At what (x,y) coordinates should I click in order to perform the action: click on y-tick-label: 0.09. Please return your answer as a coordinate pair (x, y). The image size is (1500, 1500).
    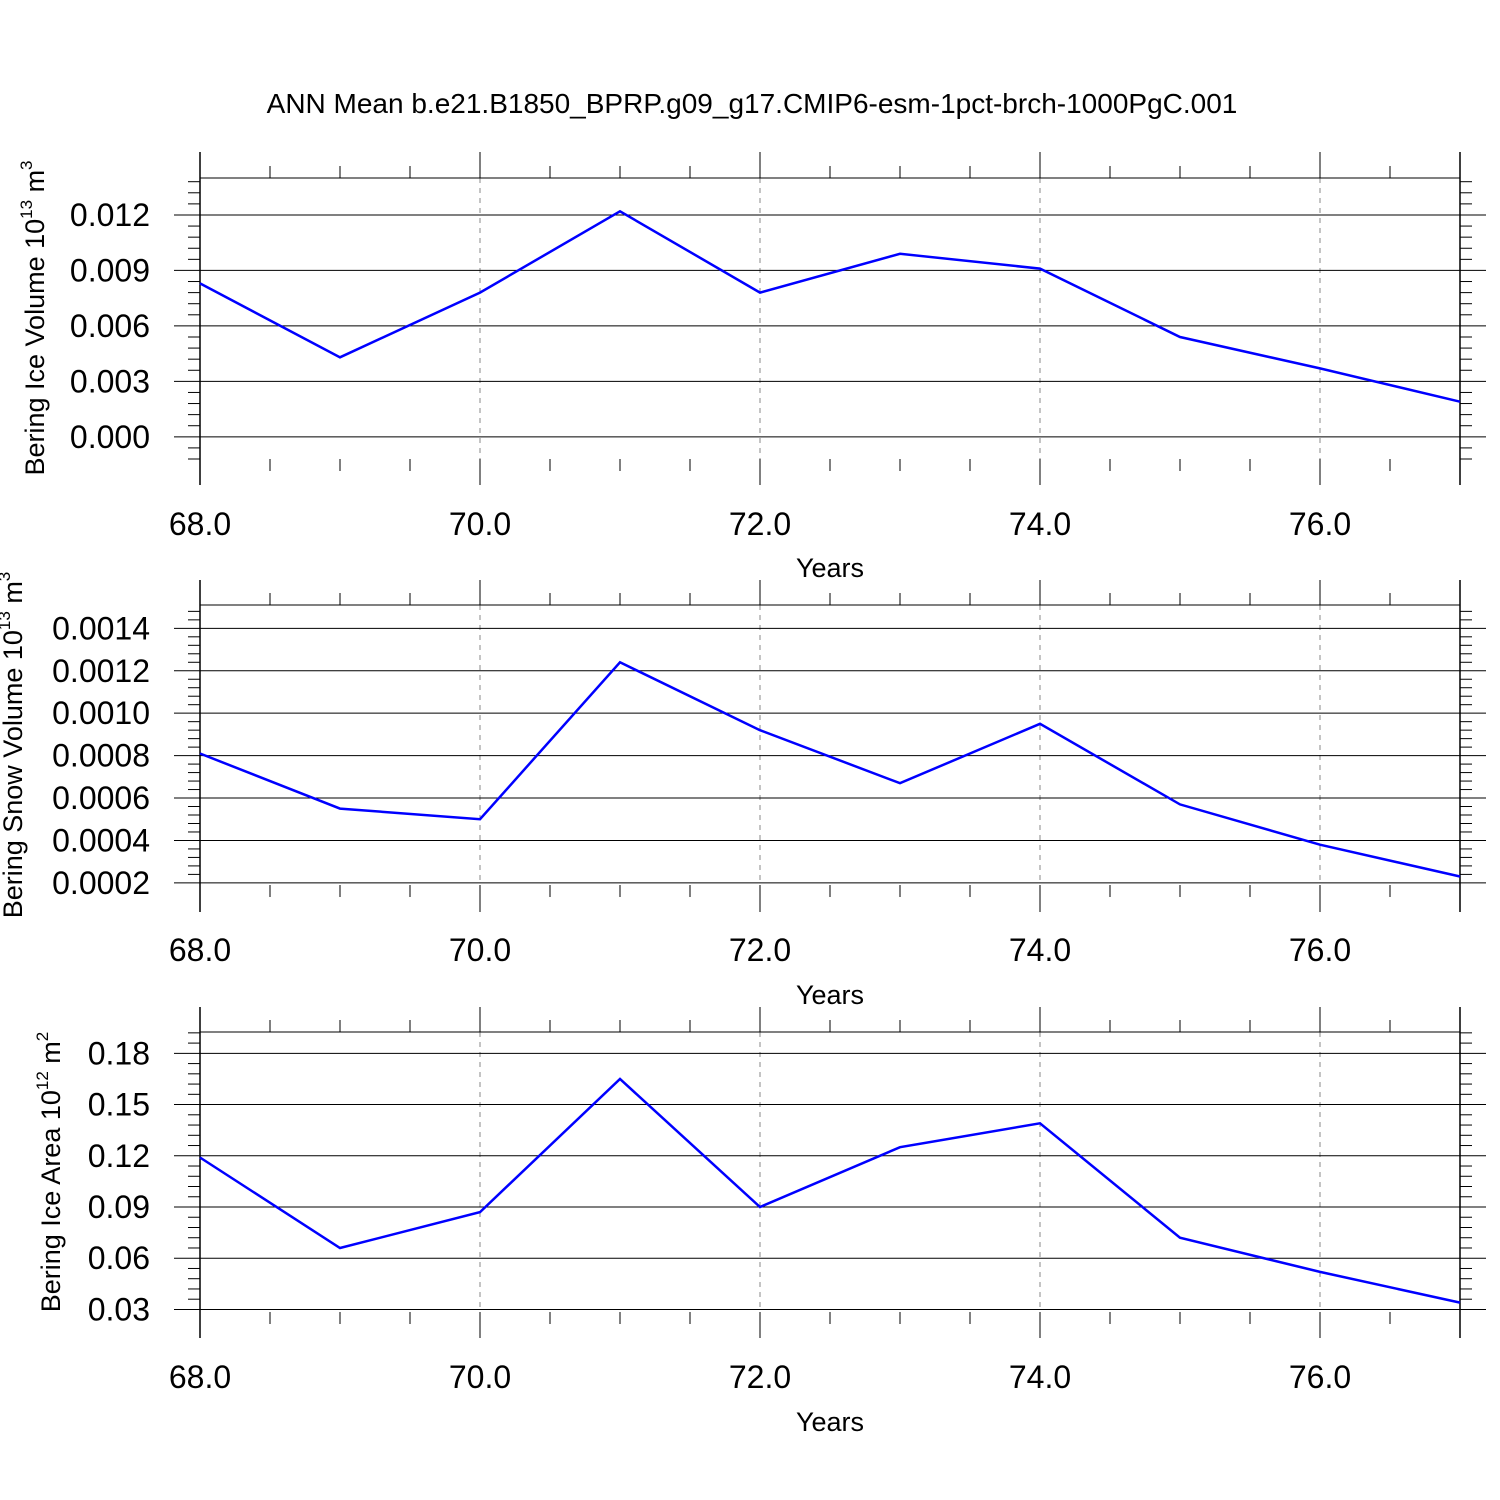
    Looking at the image, I should click on (119, 1207).